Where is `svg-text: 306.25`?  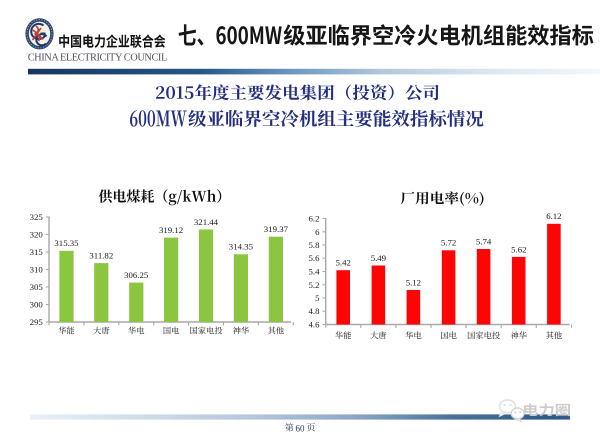
svg-text: 306.25 is located at coordinates (136, 275).